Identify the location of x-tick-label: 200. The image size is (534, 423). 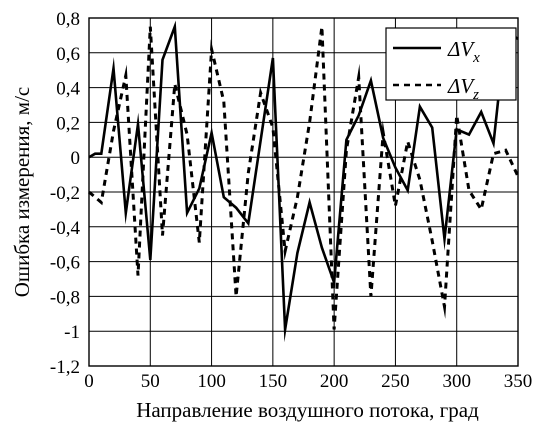
(334, 381).